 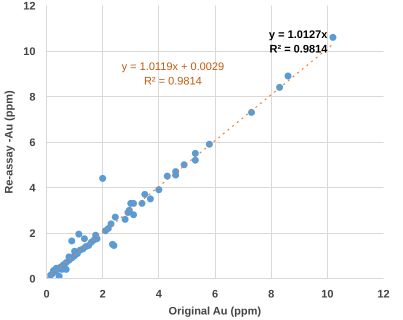 I want to click on y-tick-label: 4, so click(x=32, y=188).